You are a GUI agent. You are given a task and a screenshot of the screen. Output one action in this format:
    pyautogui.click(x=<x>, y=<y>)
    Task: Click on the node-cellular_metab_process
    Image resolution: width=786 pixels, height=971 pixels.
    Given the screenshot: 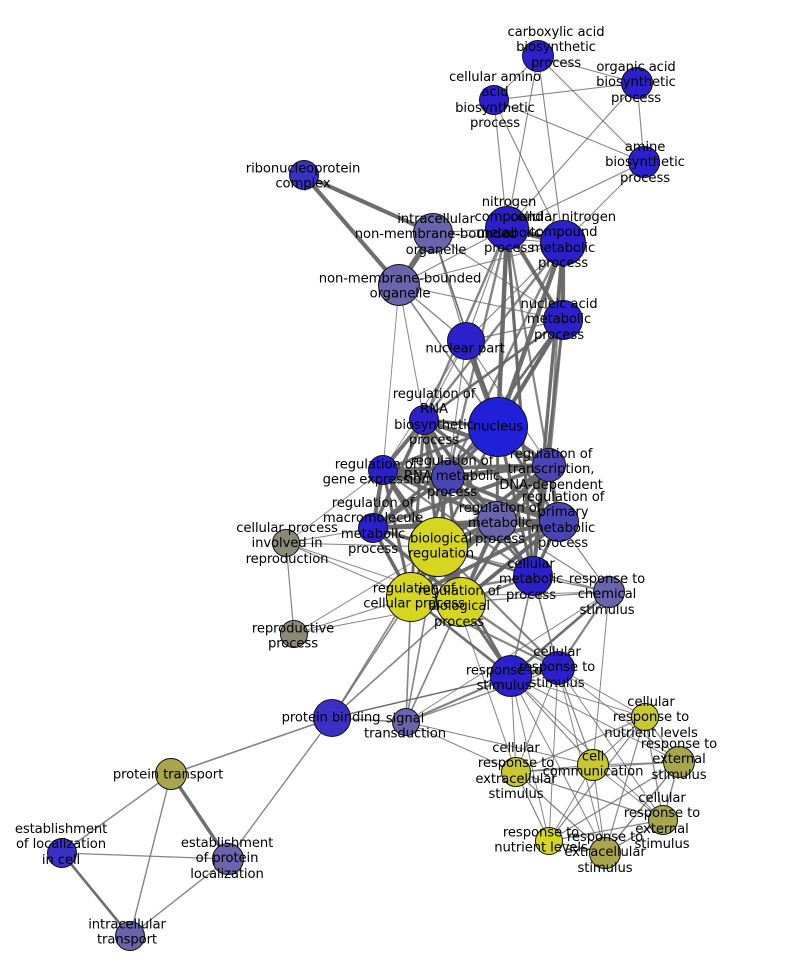 What is the action you would take?
    pyautogui.click(x=533, y=576)
    